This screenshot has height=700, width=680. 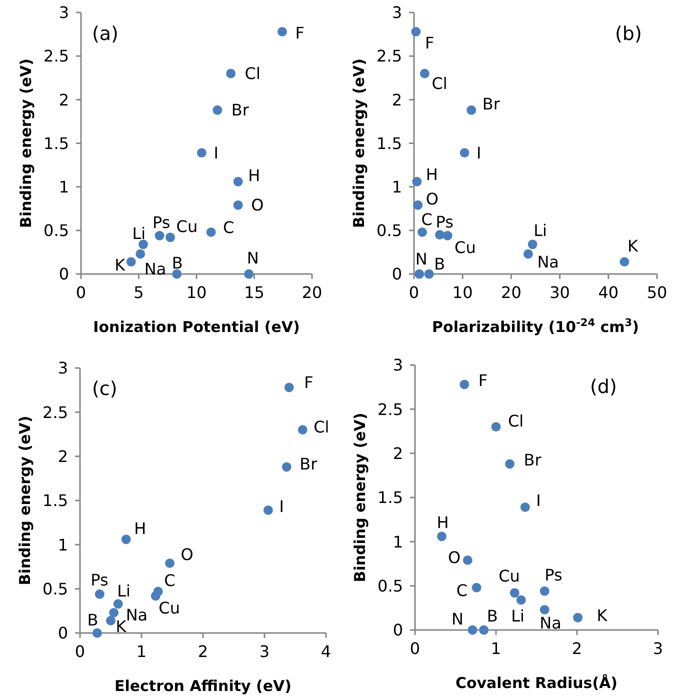 What do you see at coordinates (105, 389) in the screenshot?
I see `text: (c)` at bounding box center [105, 389].